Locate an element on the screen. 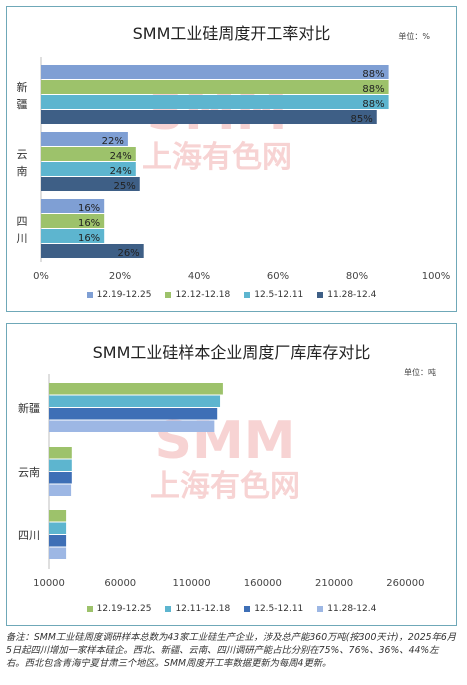 The width and height of the screenshot is (467, 685). unit-label: 单位：吨 is located at coordinates (420, 372).